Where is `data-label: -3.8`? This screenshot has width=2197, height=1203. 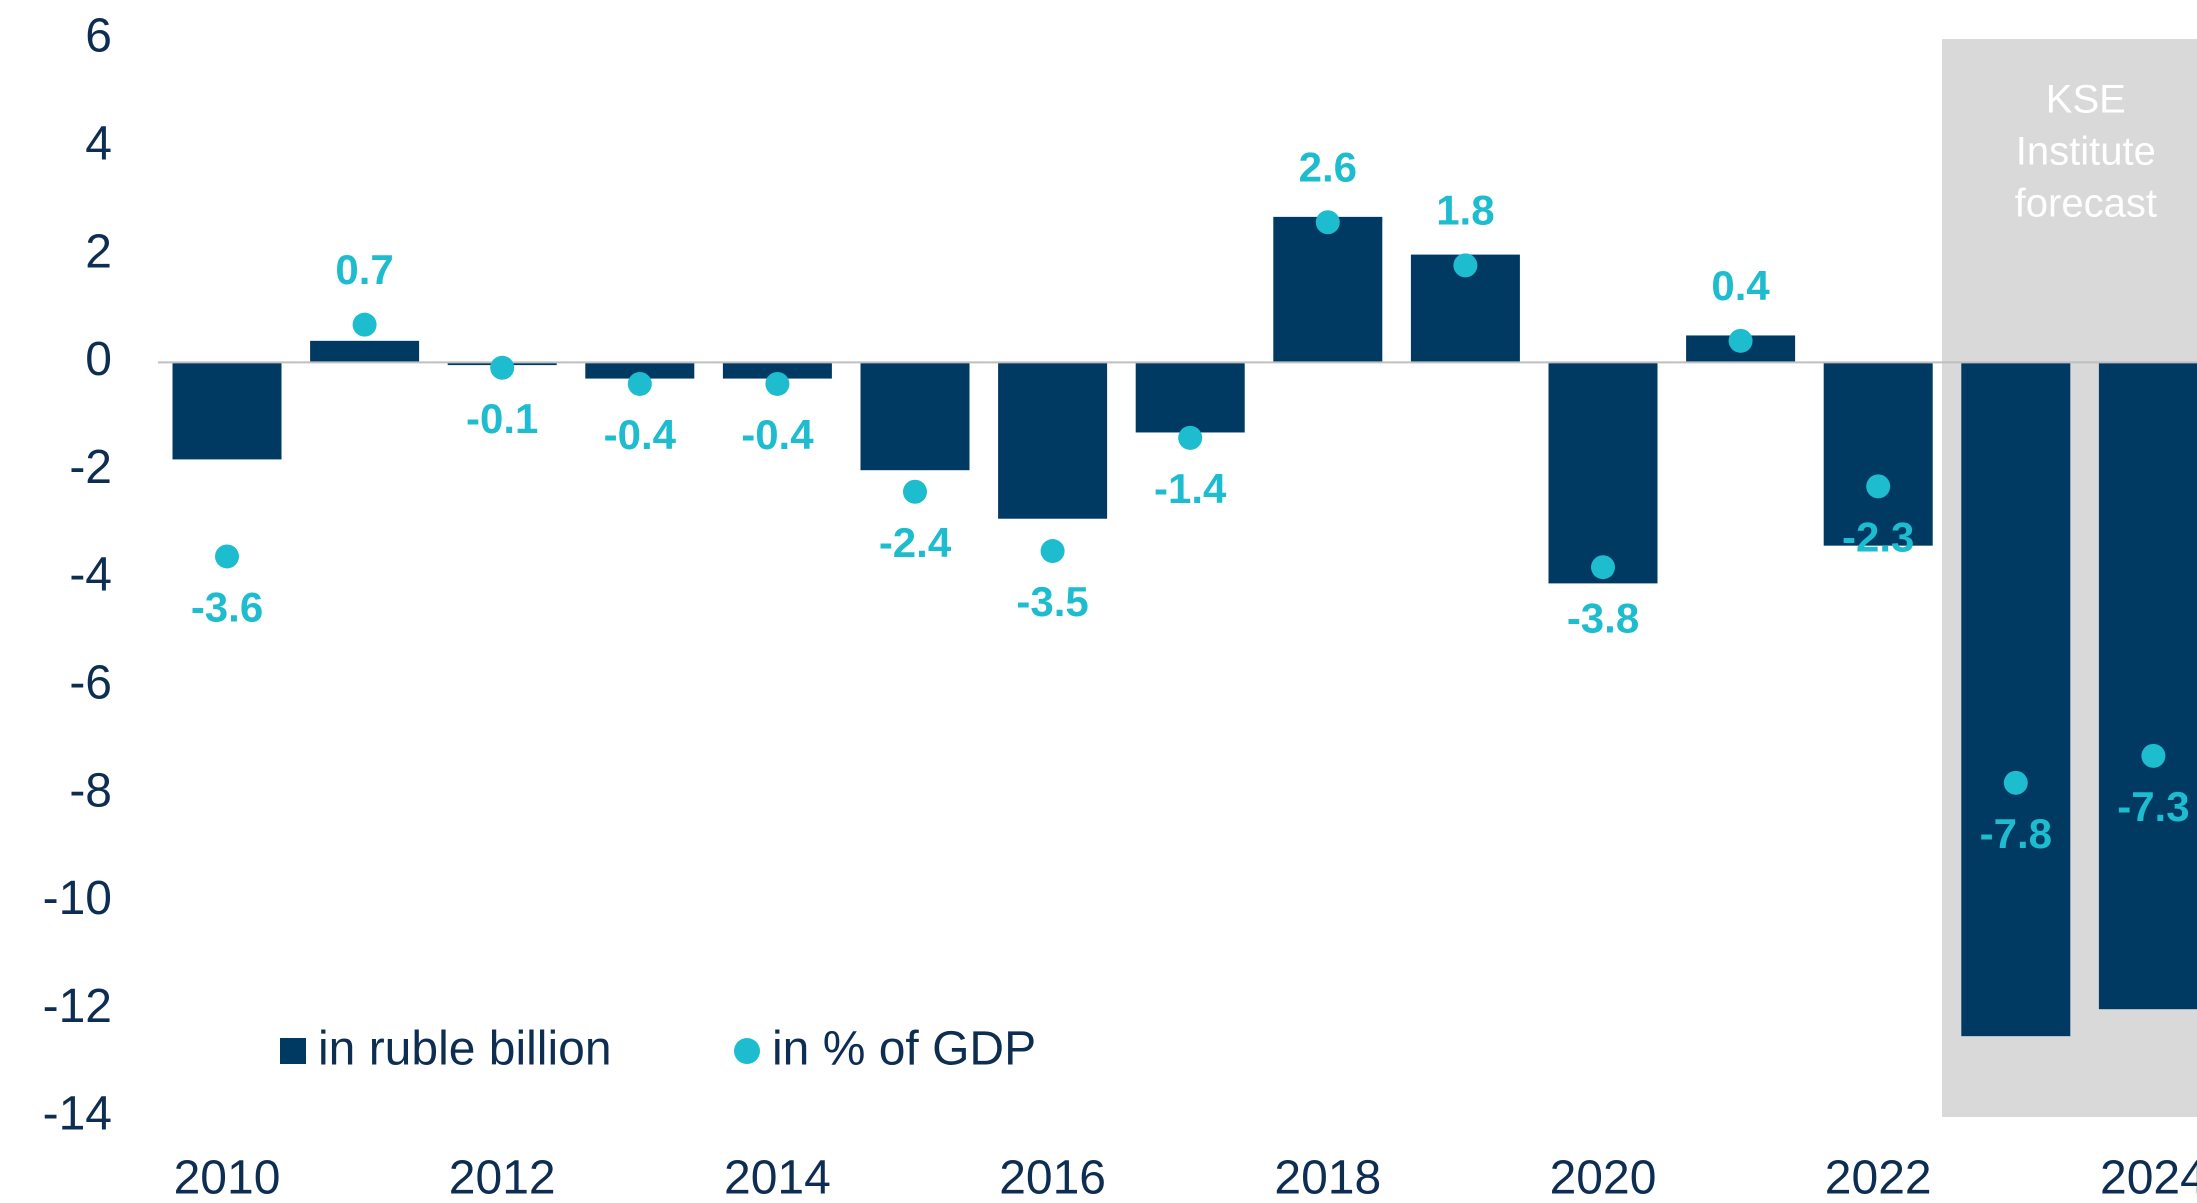
data-label: -3.8 is located at coordinates (1603, 617).